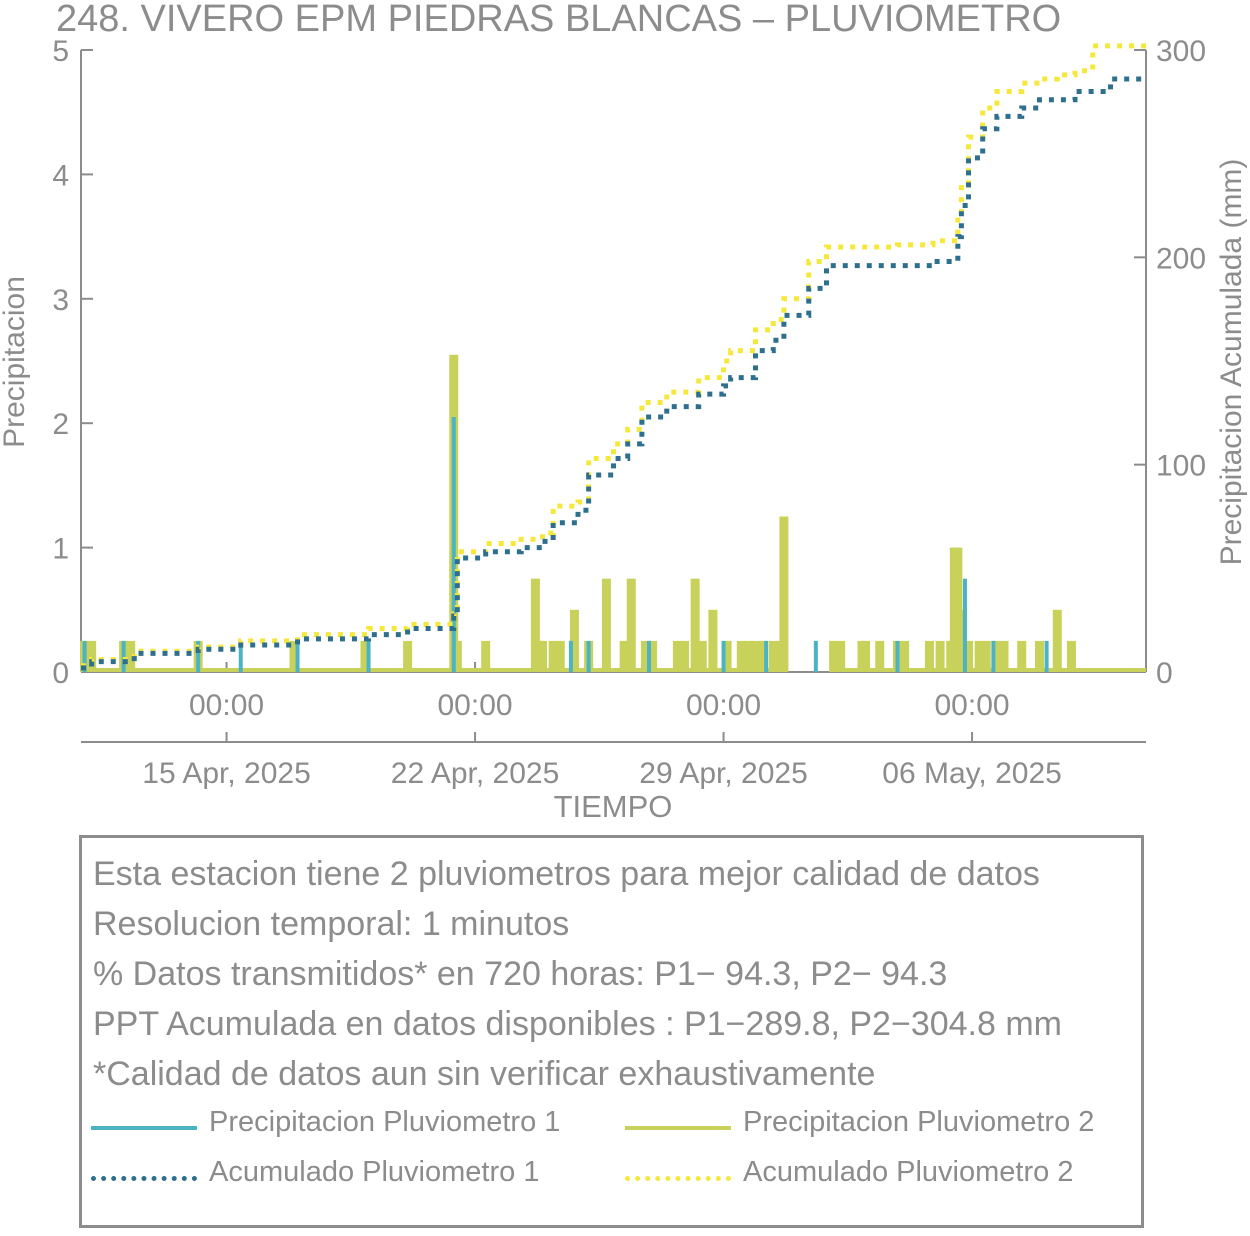  I want to click on y-tick-label: 2, so click(60, 424).